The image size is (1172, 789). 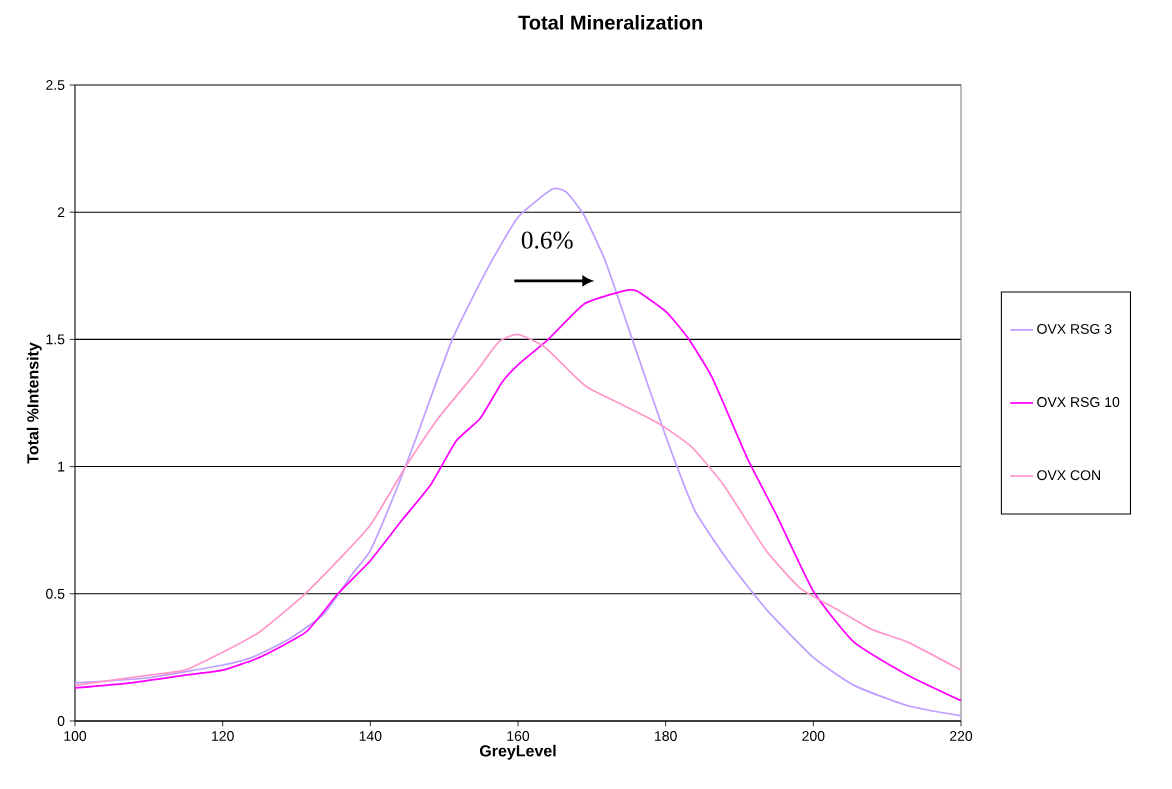 What do you see at coordinates (55, 593) in the screenshot?
I see `y-tick-label: 0.5` at bounding box center [55, 593].